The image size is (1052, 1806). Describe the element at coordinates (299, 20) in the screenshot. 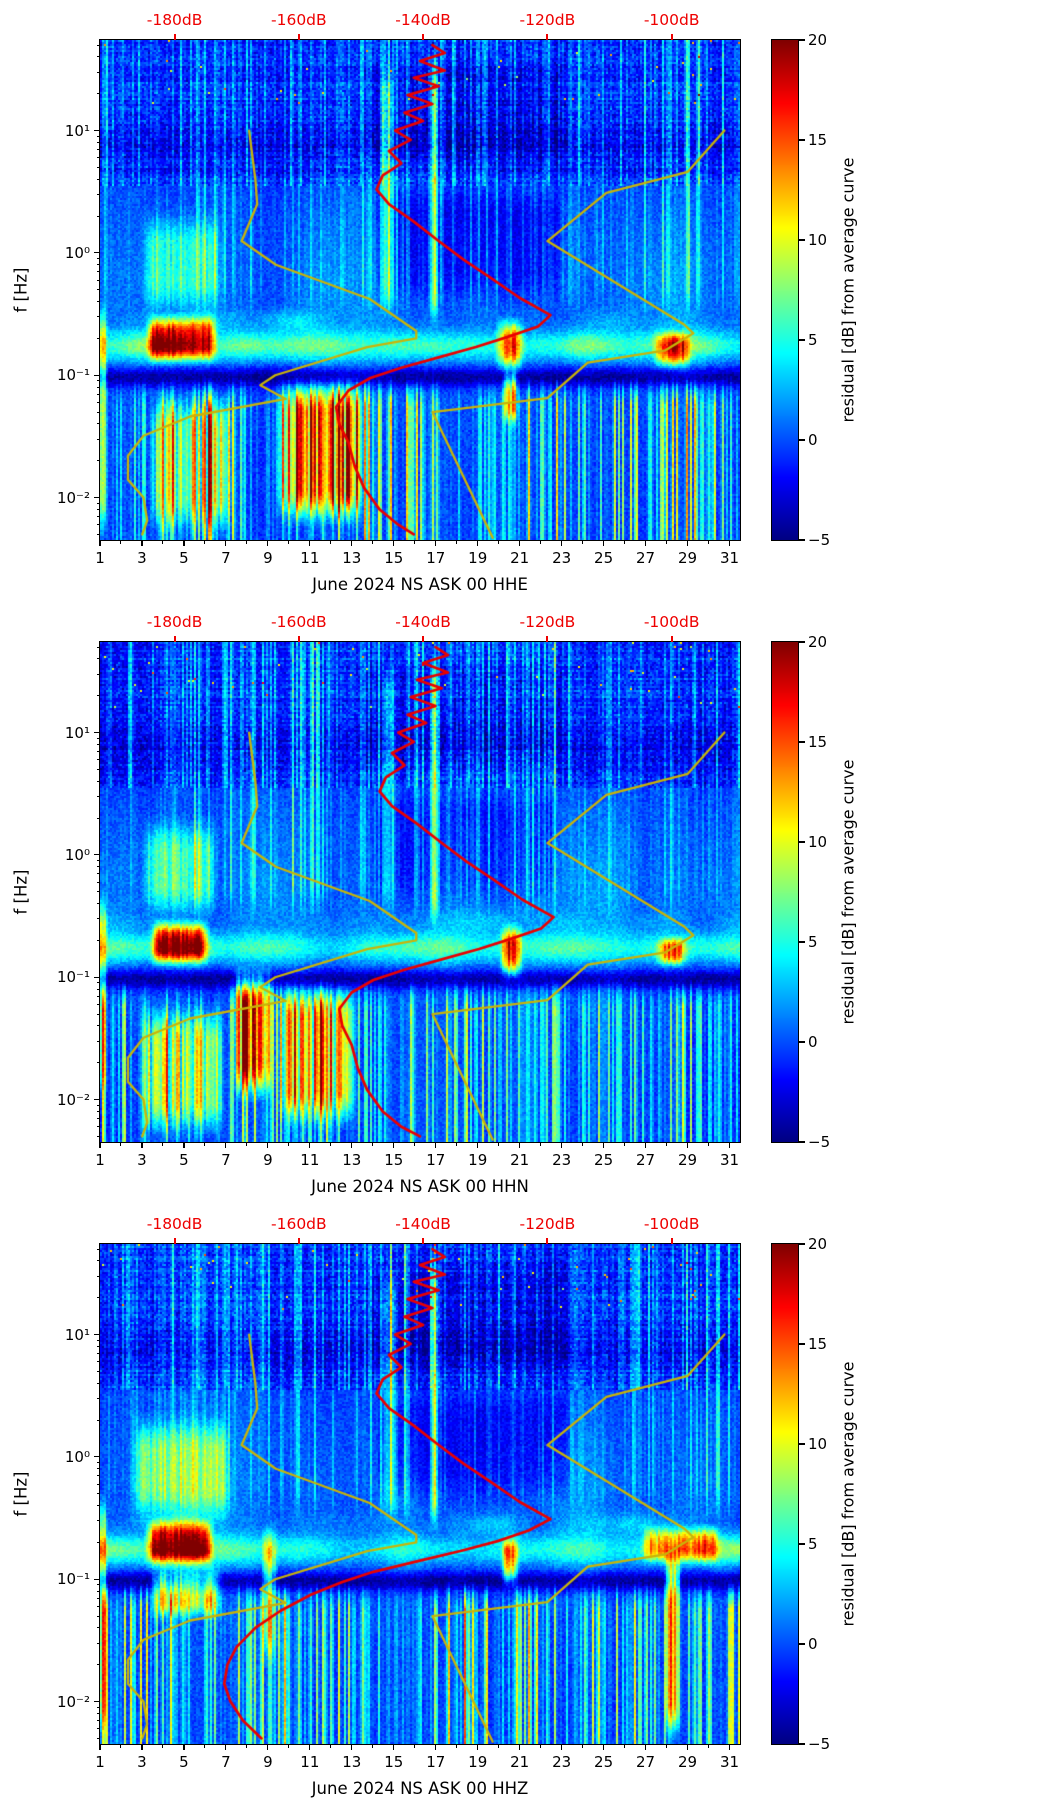

I see `top-axis-label: -160dB` at that location.